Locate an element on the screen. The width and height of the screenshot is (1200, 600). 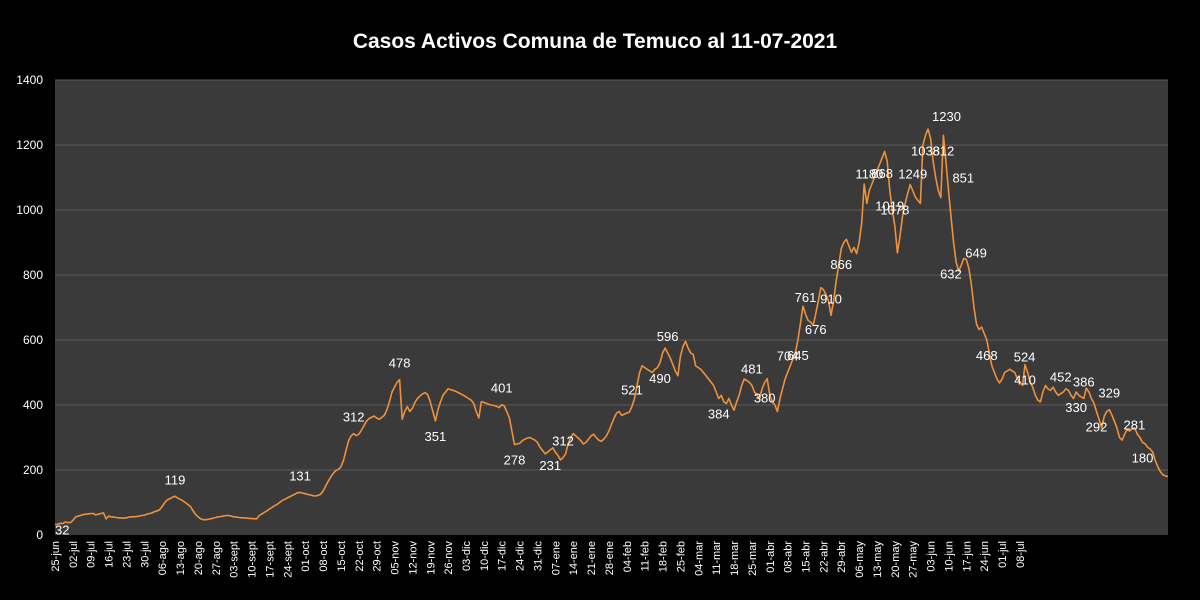
y-tick-label: 600 is located at coordinates (33, 340).